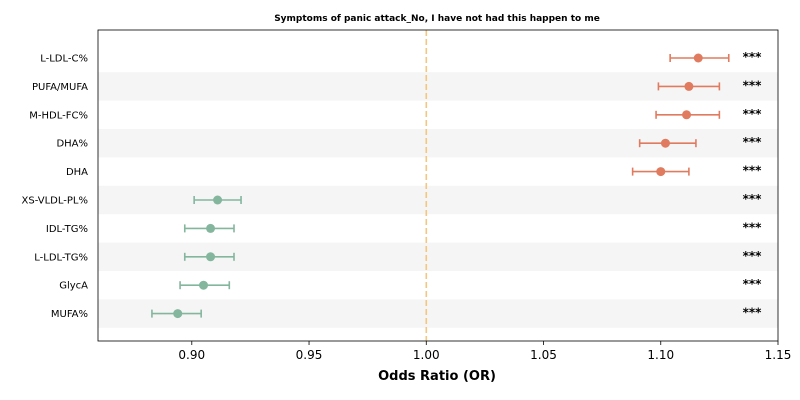  Describe the element at coordinates (778, 355) in the screenshot. I see `x-tick-label: 1.15` at that location.